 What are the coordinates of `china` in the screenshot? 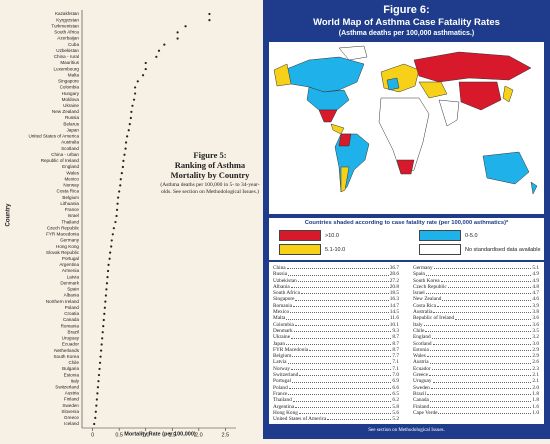 It's located at (480, 96).